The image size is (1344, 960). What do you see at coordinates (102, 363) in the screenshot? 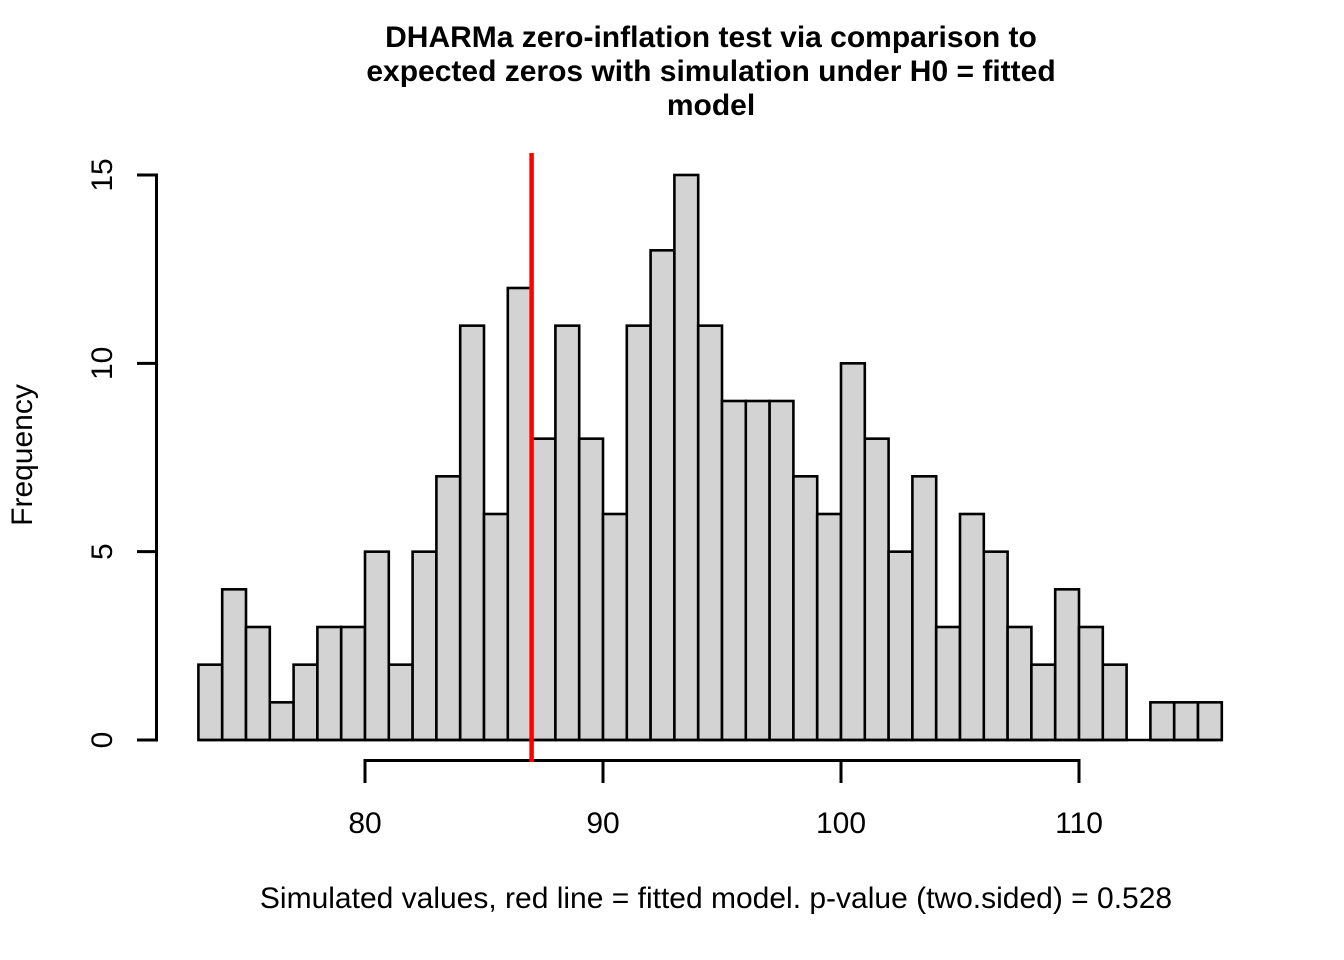
I see `y-tick-label: 10` at bounding box center [102, 363].